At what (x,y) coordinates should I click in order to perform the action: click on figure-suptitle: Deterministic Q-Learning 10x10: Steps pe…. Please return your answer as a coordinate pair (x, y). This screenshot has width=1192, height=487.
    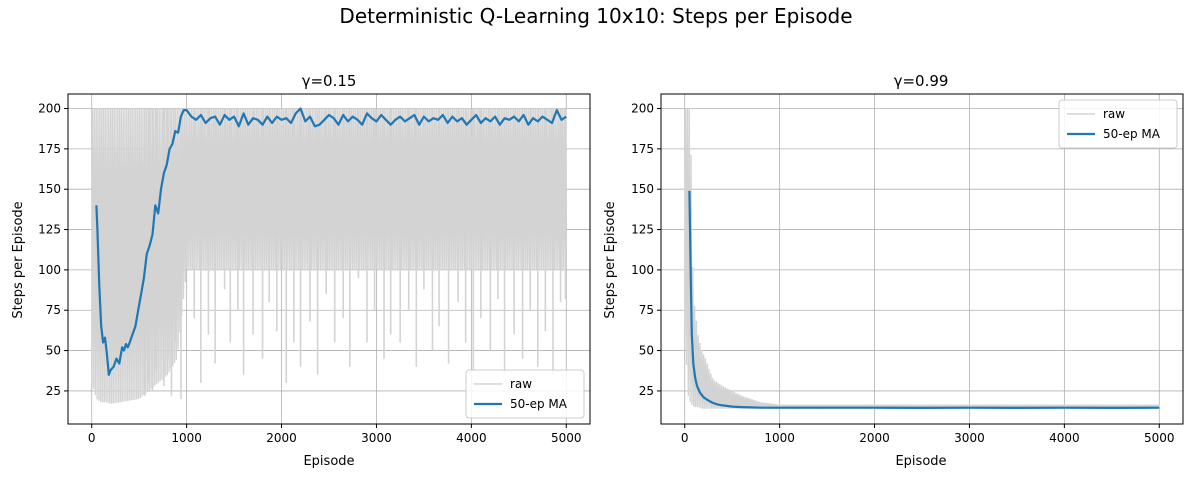
    Looking at the image, I should click on (595, 16).